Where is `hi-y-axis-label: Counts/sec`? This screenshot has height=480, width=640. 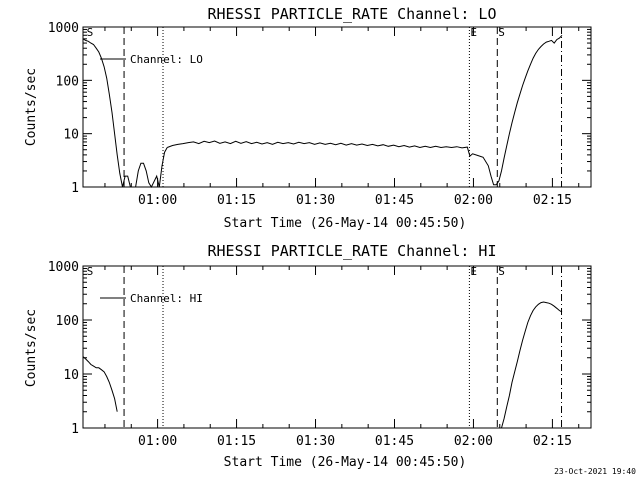
hi-y-axis-label: Counts/sec is located at coordinates (31, 348).